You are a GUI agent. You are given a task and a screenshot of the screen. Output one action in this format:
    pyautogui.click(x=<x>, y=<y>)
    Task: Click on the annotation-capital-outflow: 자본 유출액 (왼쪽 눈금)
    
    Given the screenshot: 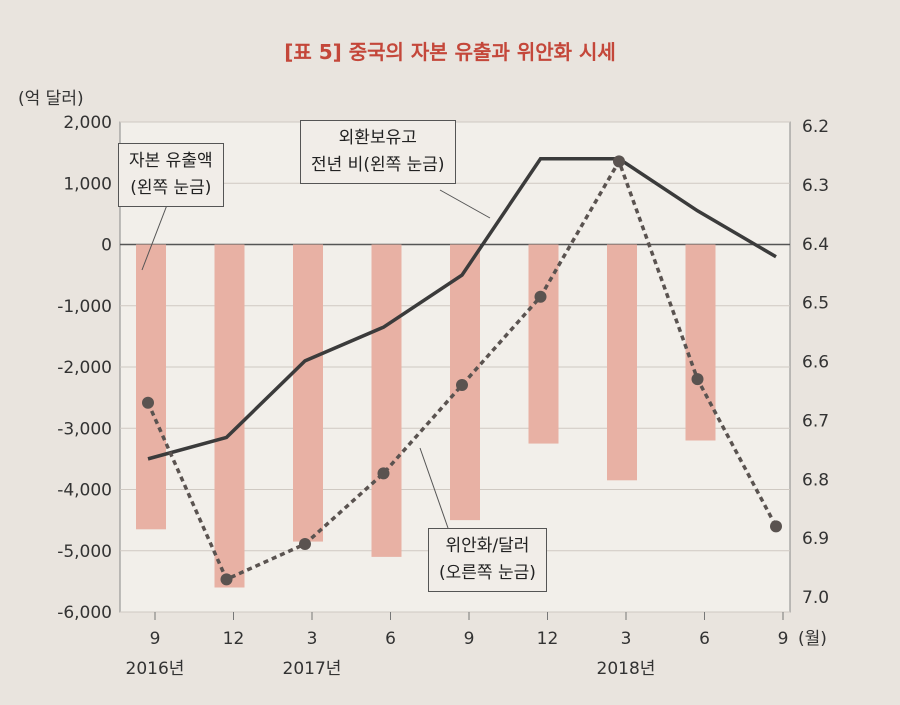 What is the action you would take?
    pyautogui.click(x=171, y=175)
    